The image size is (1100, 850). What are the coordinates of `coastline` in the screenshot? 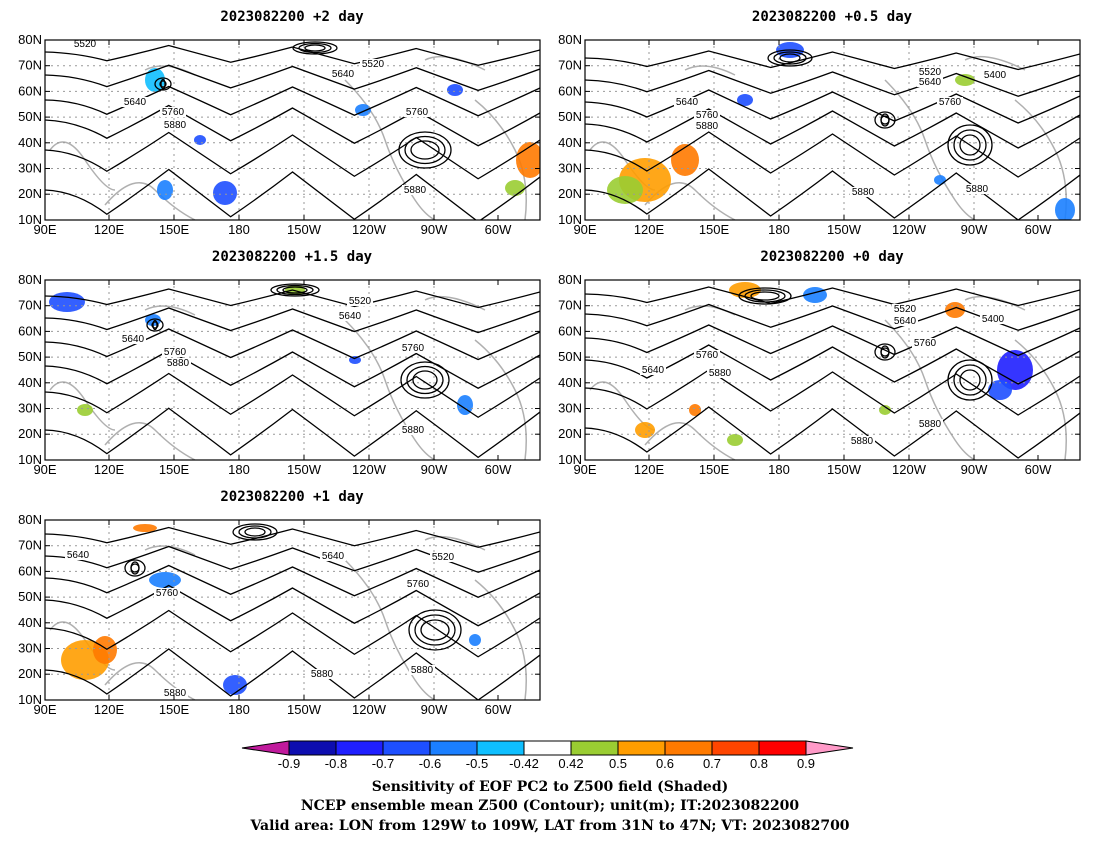 It's located at (288, 377).